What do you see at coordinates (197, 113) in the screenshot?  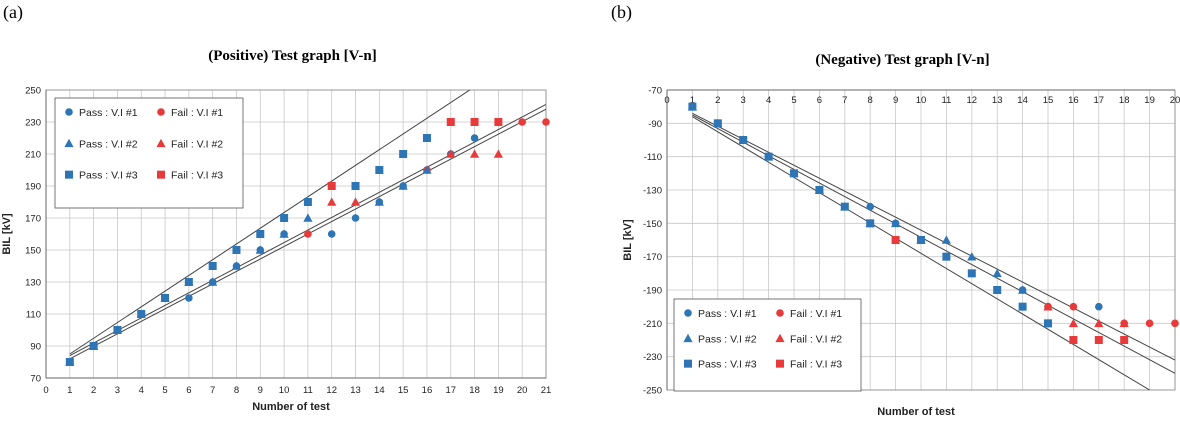 I see `legend-entry: Fail : V.I #1` at bounding box center [197, 113].